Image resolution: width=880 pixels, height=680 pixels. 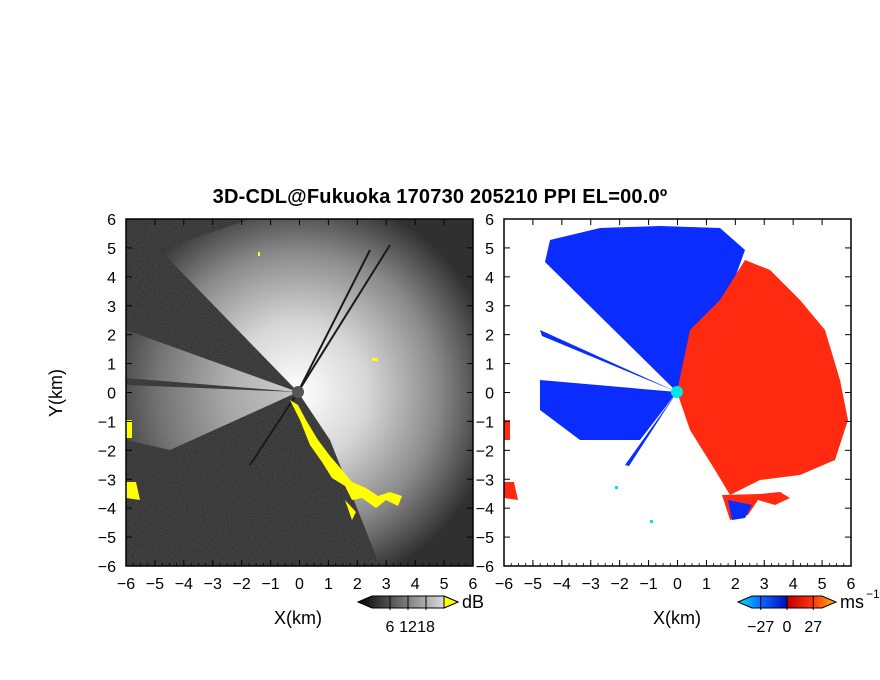 What do you see at coordinates (489, 307) in the screenshot?
I see `y-tick-label-right: 3` at bounding box center [489, 307].